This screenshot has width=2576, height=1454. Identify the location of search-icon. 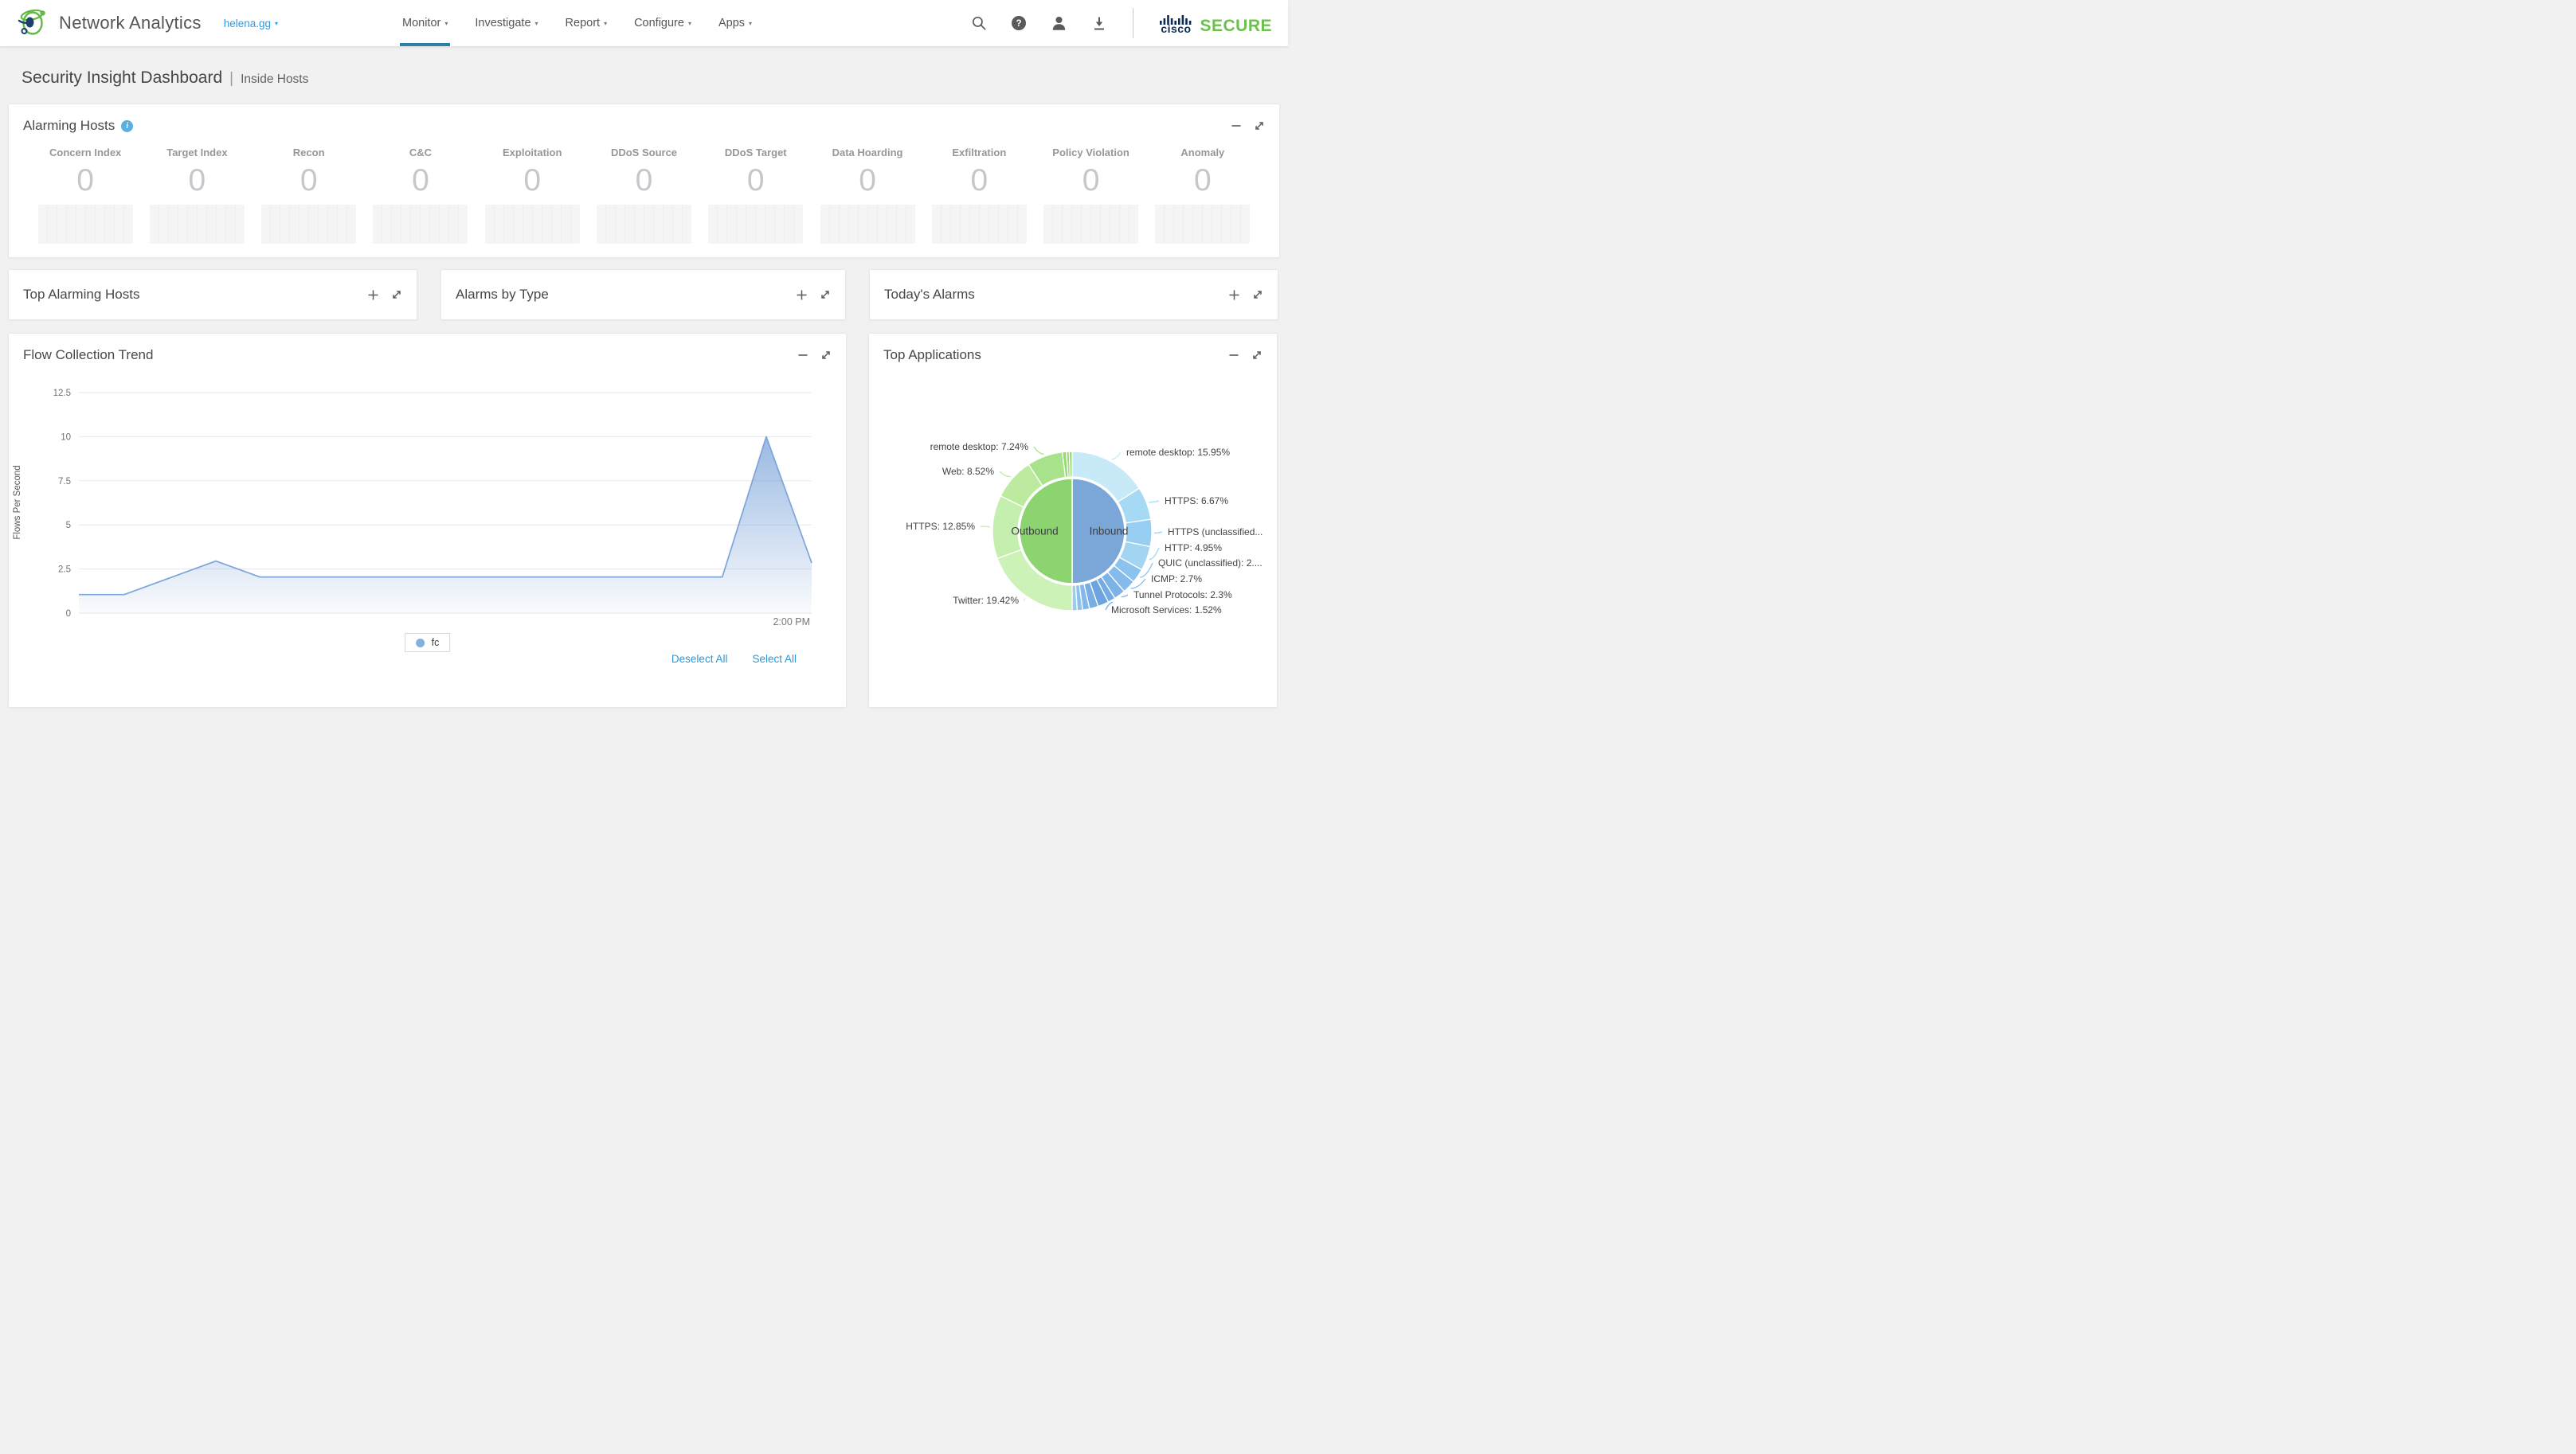
(979, 23).